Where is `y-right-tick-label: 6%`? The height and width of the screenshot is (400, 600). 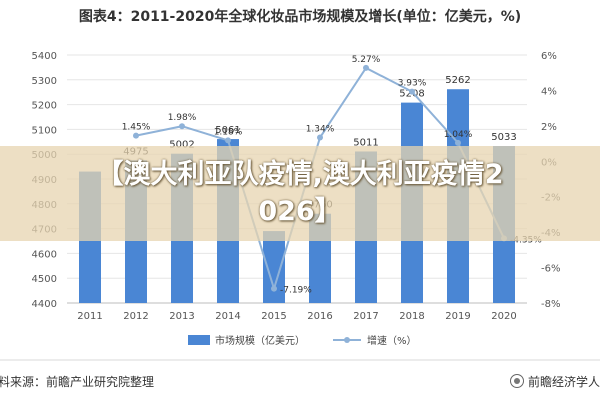
y-right-tick-label: 6% is located at coordinates (549, 56).